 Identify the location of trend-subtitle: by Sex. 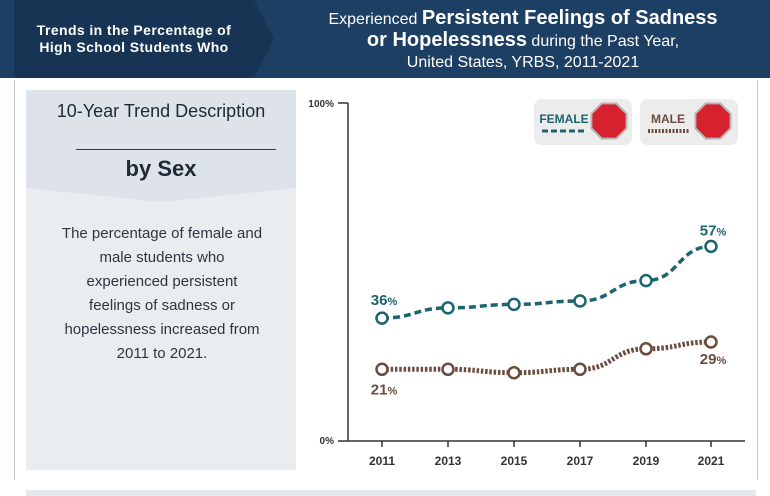
(161, 168).